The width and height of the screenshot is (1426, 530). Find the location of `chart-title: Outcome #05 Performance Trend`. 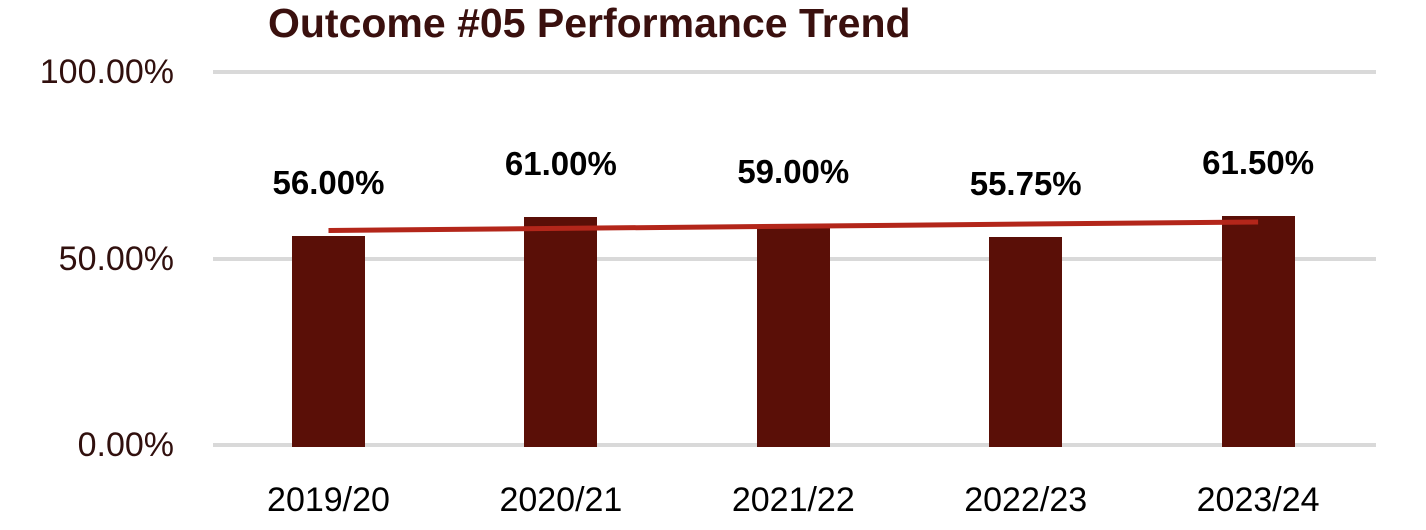

chart-title: Outcome #05 Performance Trend is located at coordinates (589, 23).